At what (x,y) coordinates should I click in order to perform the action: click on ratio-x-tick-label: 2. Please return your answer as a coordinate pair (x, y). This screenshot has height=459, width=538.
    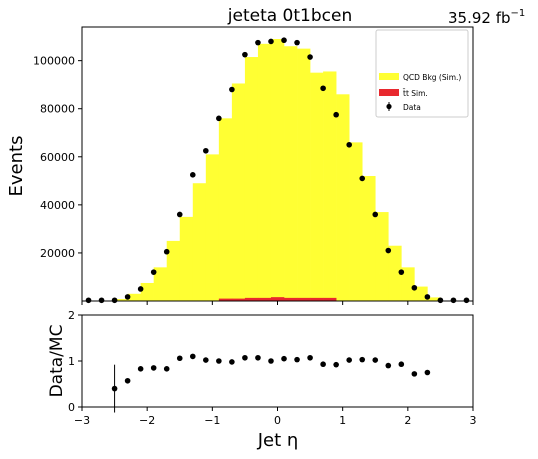
    Looking at the image, I should click on (407, 420).